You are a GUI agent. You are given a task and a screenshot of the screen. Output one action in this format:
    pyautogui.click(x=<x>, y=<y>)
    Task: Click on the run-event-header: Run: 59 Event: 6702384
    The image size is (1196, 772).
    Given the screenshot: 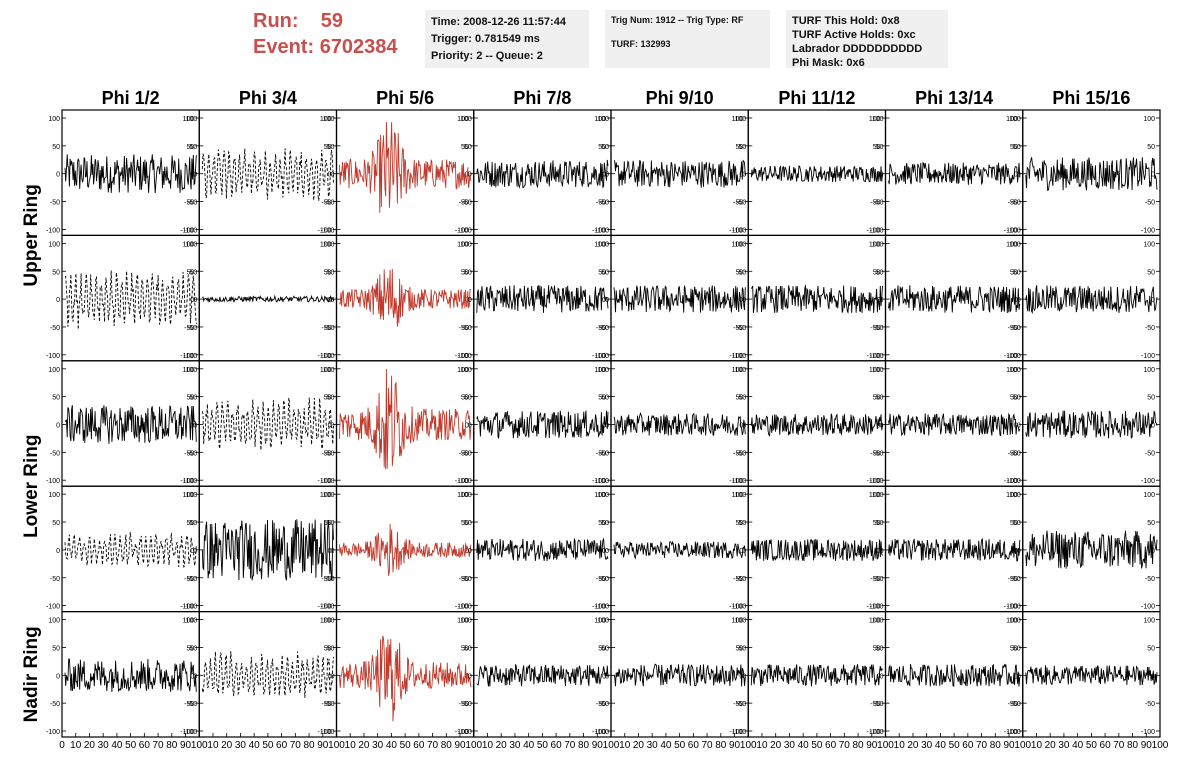 What is the action you would take?
    pyautogui.click(x=325, y=34)
    